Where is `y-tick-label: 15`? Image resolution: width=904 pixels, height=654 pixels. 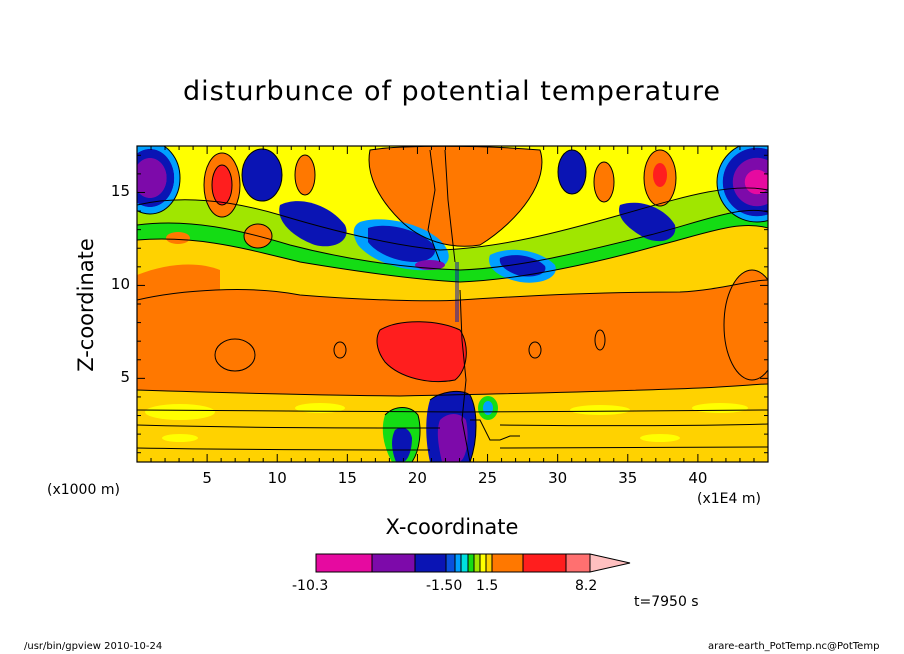 y-tick-label: 15 is located at coordinates (120, 191).